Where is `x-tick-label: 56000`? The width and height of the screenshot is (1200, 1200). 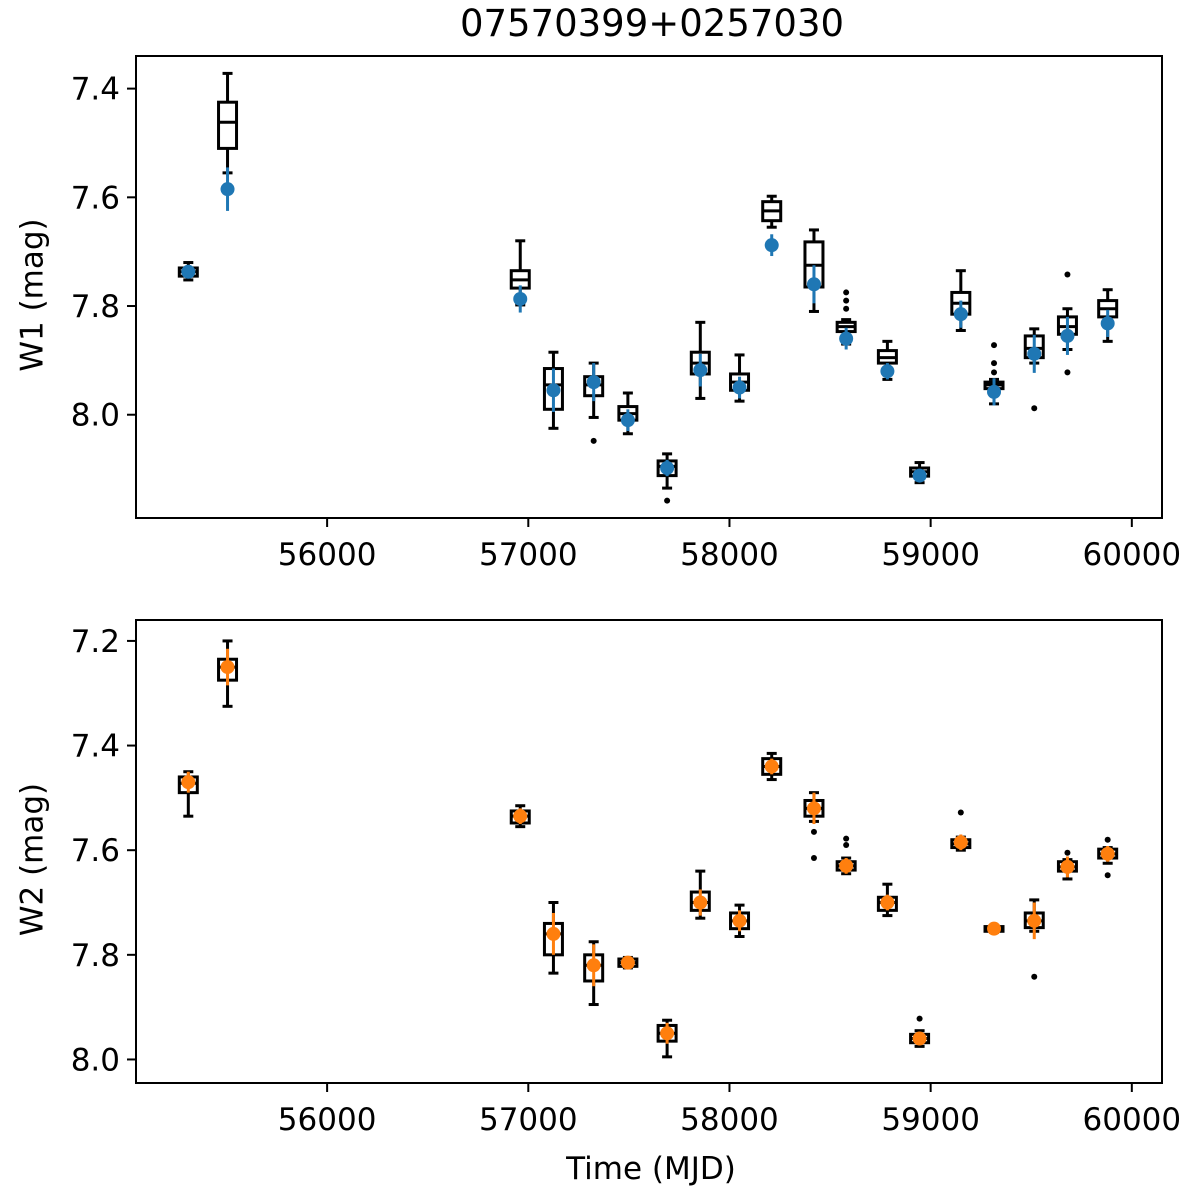 x-tick-label: 56000 is located at coordinates (327, 1120).